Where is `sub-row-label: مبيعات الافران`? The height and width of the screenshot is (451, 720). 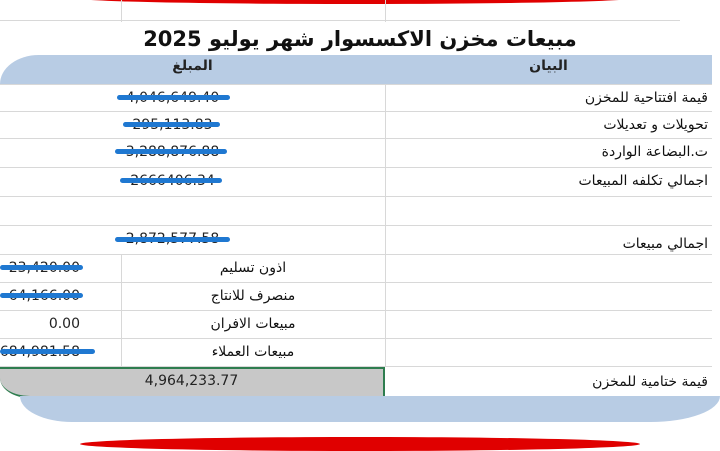
sub-row-label: مبيعات الافران is located at coordinates (253, 324).